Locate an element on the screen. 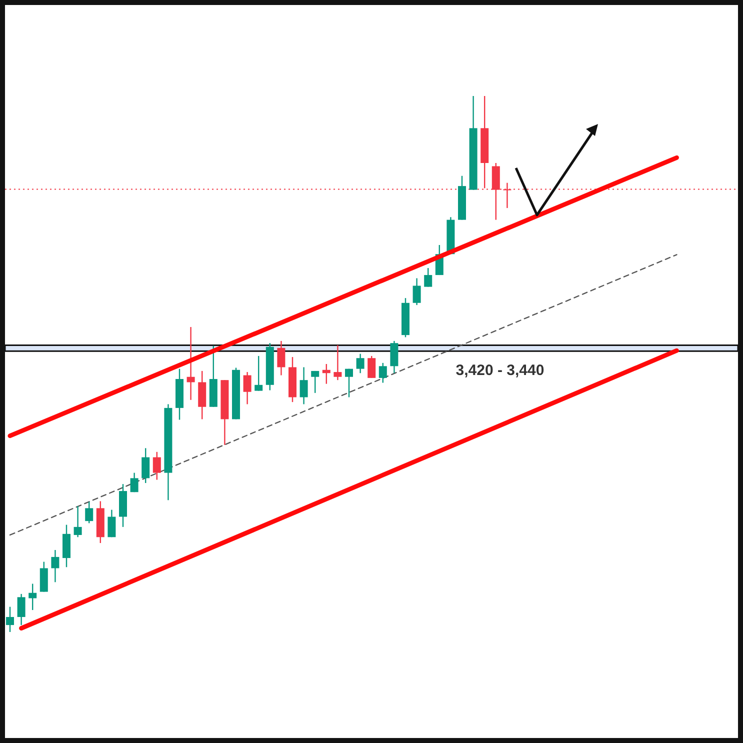 The image size is (743, 743). band-label: 3,420 - 3,440 is located at coordinates (500, 371).